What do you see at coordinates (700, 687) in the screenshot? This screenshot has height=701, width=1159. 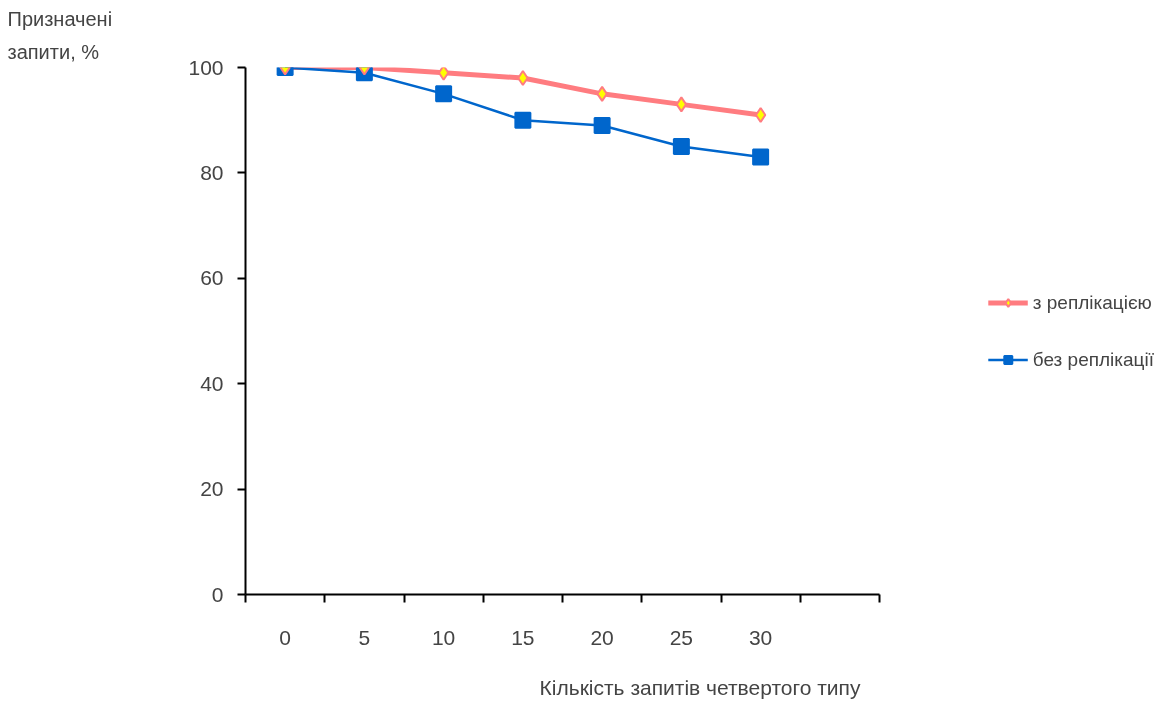 I see `x-axis-title: Кількість запитів четвертого типу` at bounding box center [700, 687].